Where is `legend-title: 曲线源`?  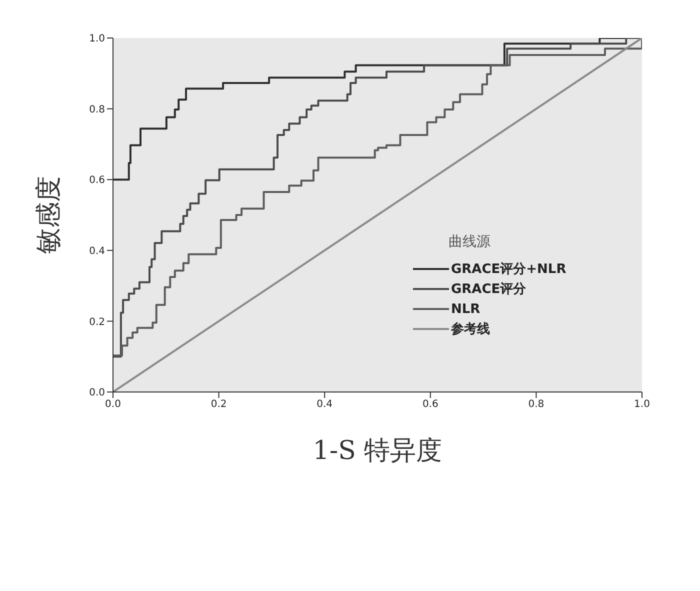 legend-title: 曲线源 is located at coordinates (470, 242).